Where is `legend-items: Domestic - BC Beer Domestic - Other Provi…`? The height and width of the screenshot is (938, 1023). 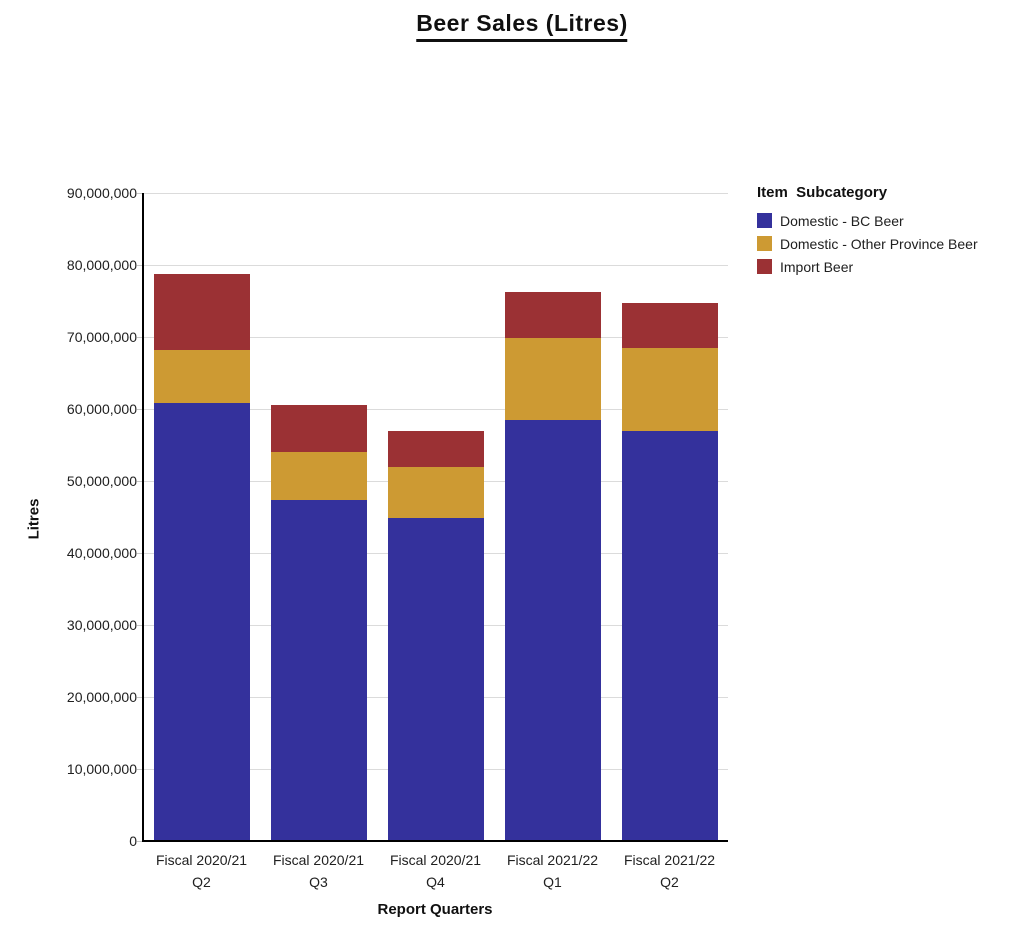 legend-items: Domestic - BC Beer Domestic - Other Provi… is located at coordinates (867, 243).